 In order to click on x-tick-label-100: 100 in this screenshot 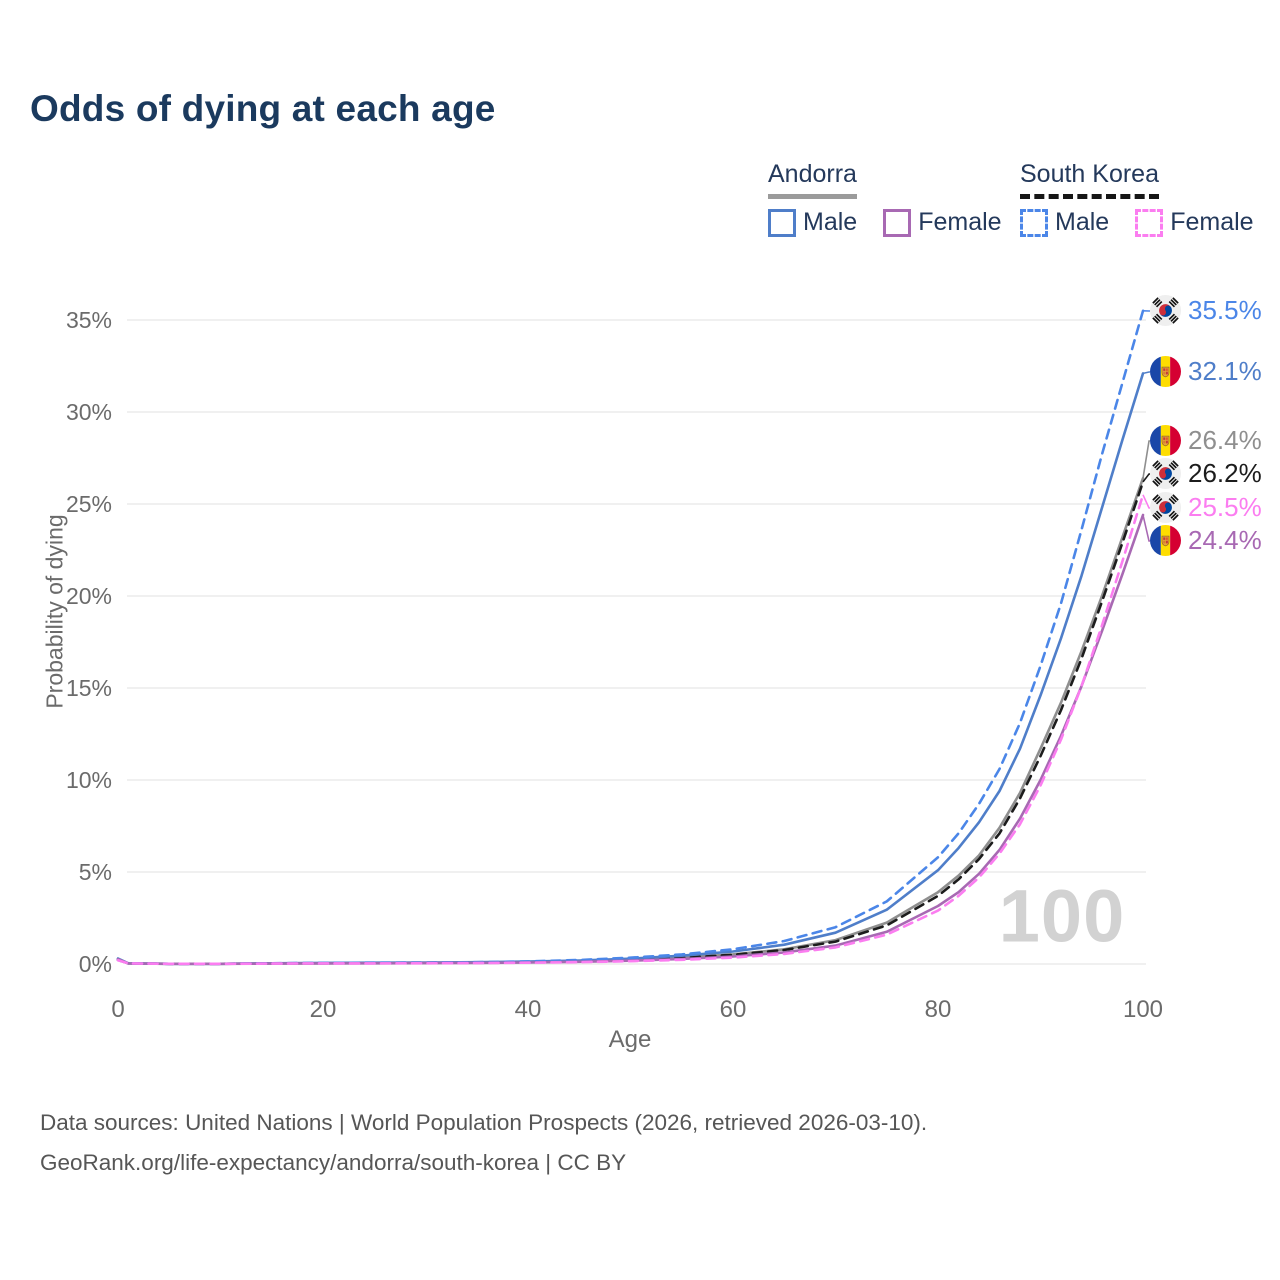, I will do `click(1143, 1009)`.